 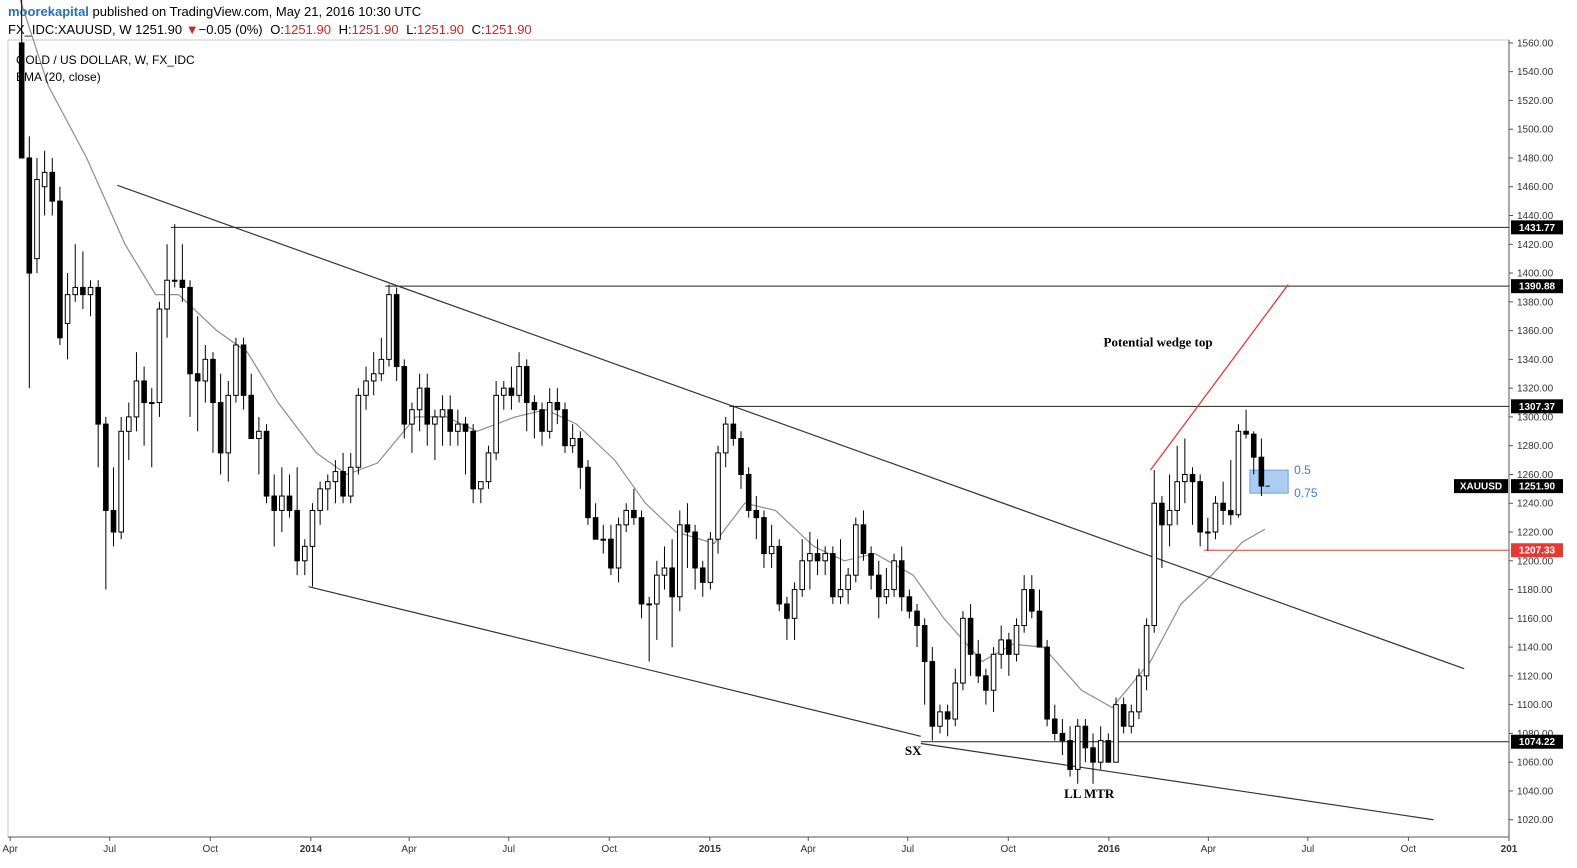 I want to click on ema-legend: EMA (20, close), so click(x=58, y=77).